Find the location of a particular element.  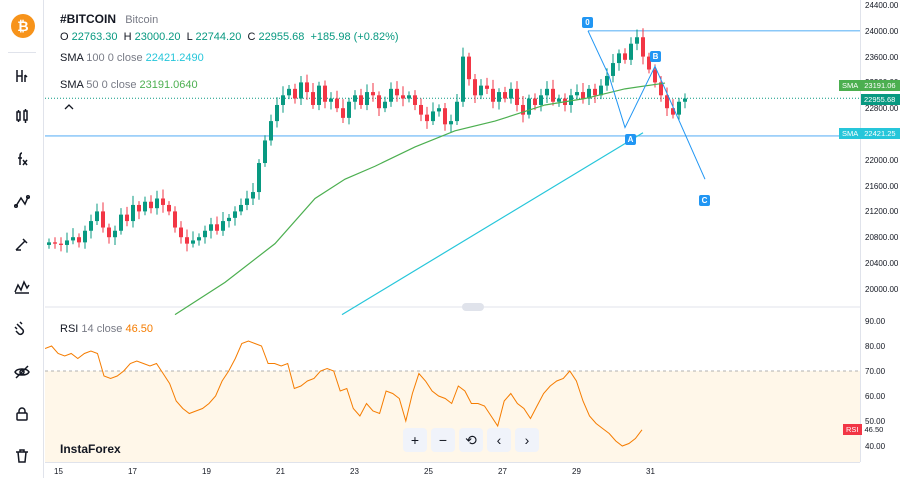

rsi-value: 46.50 is located at coordinates (139, 329).